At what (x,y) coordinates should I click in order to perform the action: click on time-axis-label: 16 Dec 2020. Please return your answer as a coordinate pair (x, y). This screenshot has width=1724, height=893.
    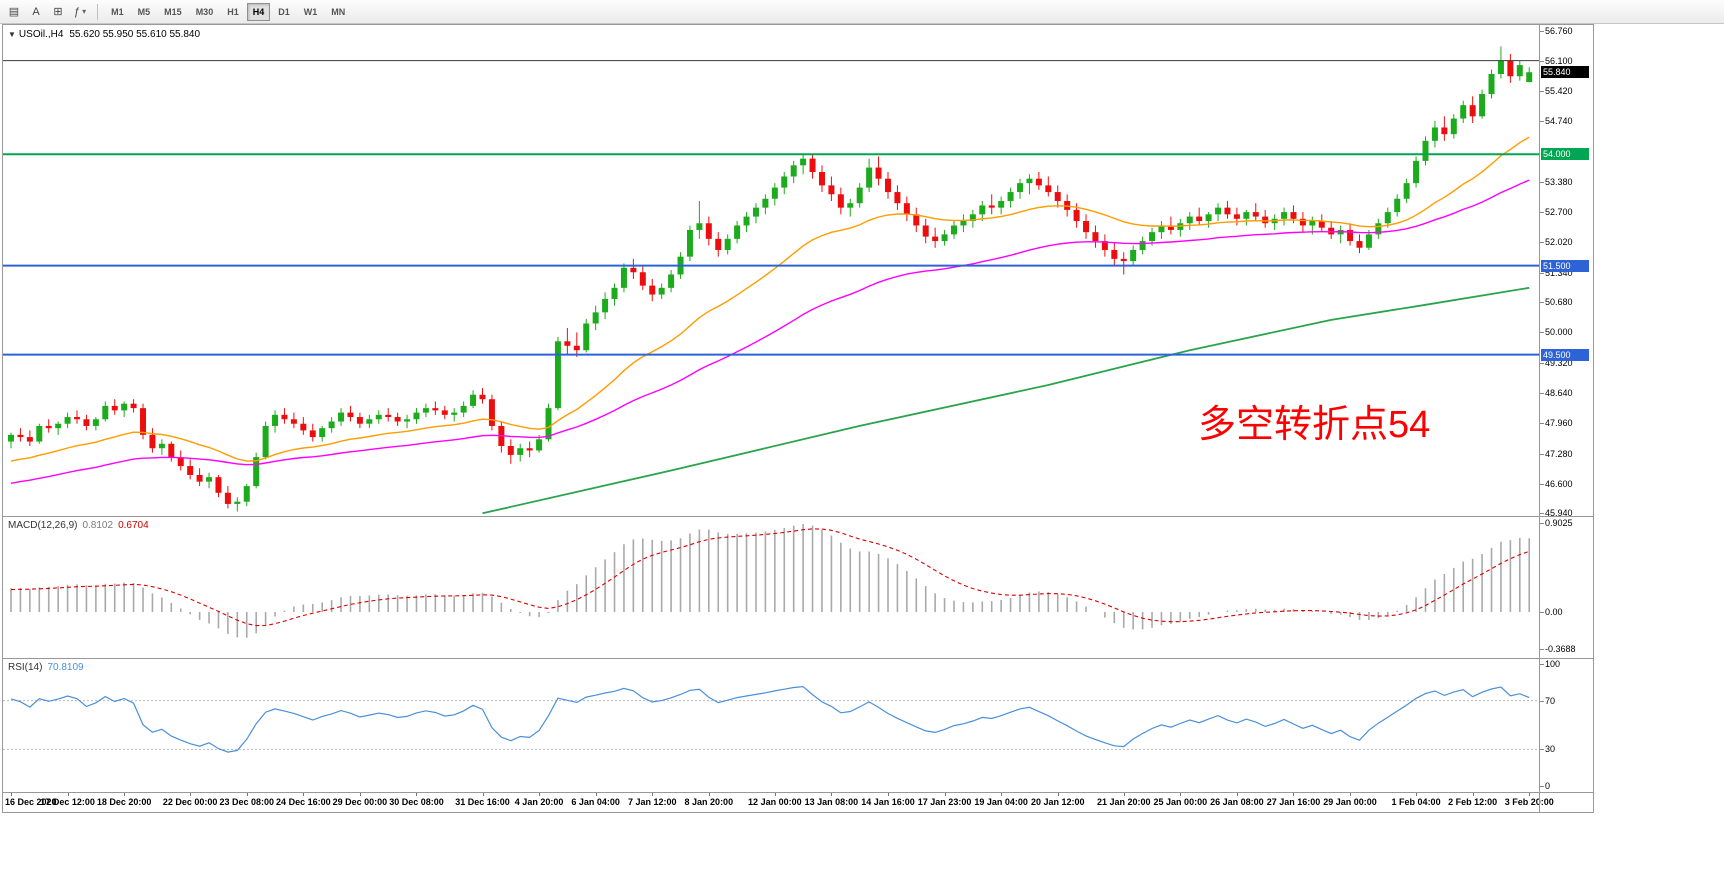
    Looking at the image, I should click on (31, 802).